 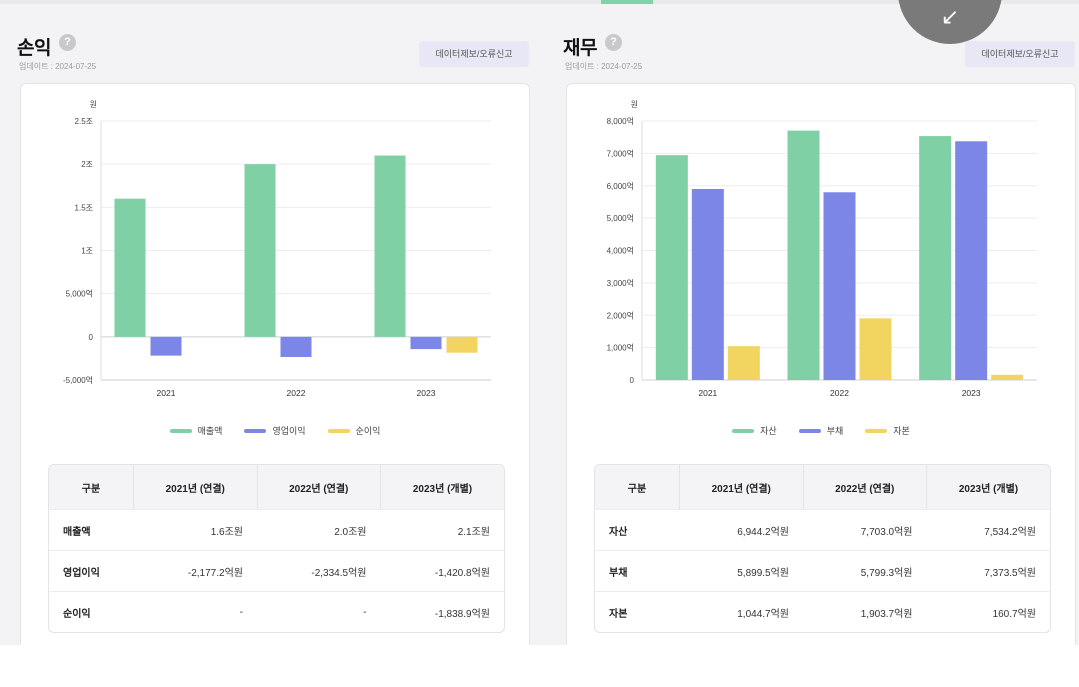 What do you see at coordinates (1007, 377) in the screenshot?
I see `bar-자본-2023` at bounding box center [1007, 377].